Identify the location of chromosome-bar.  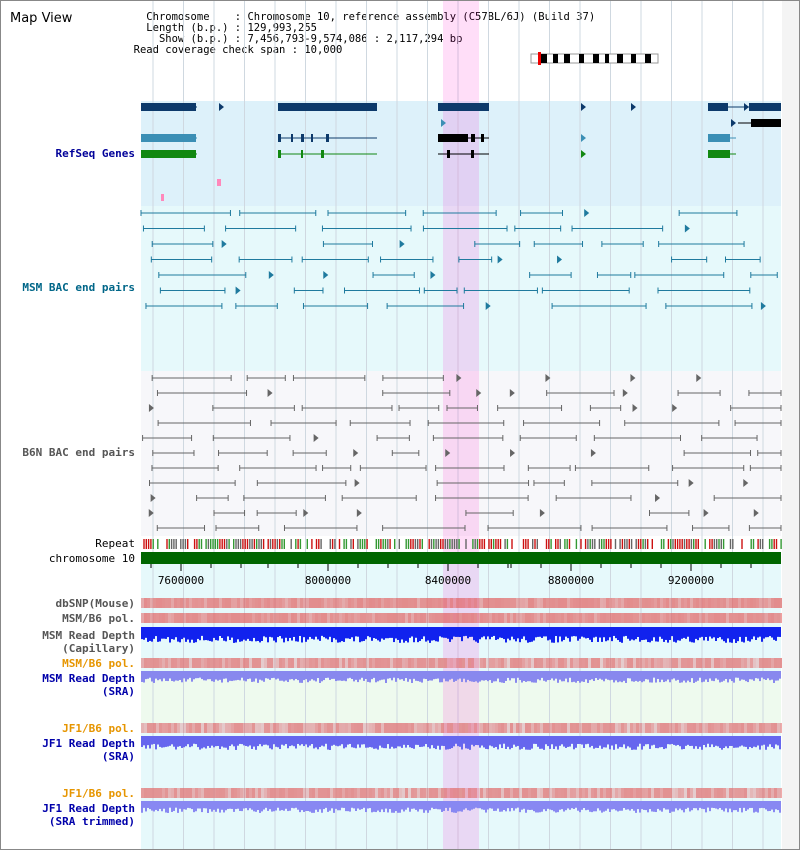
(461, 558).